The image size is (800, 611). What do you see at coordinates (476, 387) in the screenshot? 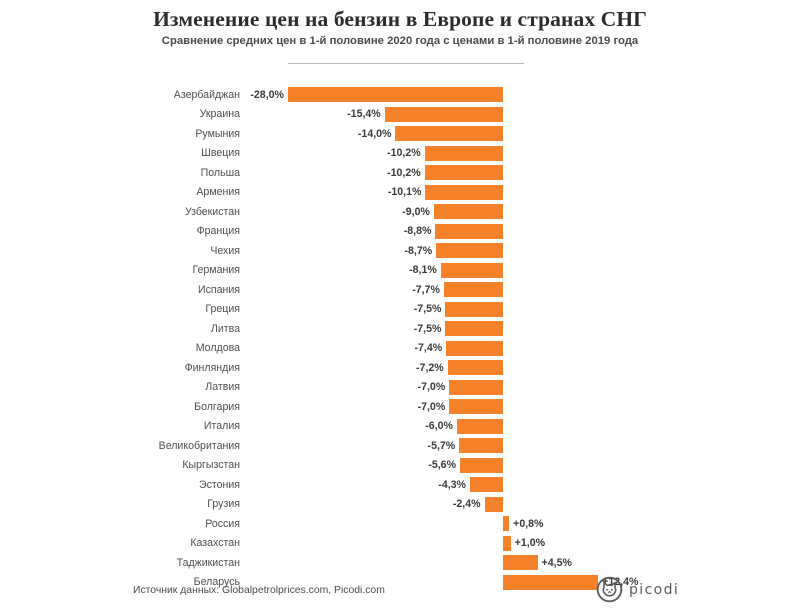
I see `bar-Латвия` at bounding box center [476, 387].